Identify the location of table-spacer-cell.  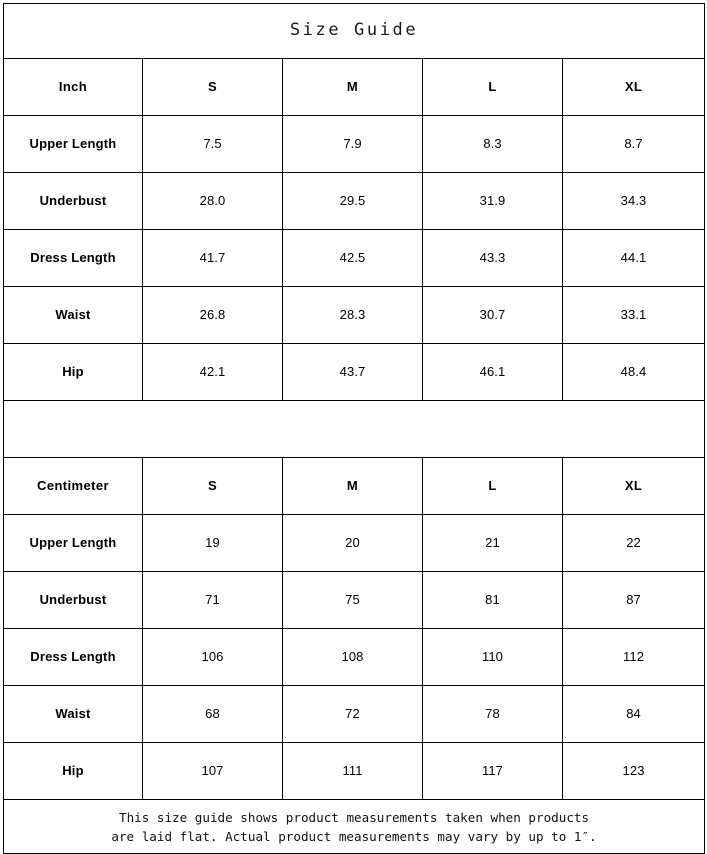
(354, 429).